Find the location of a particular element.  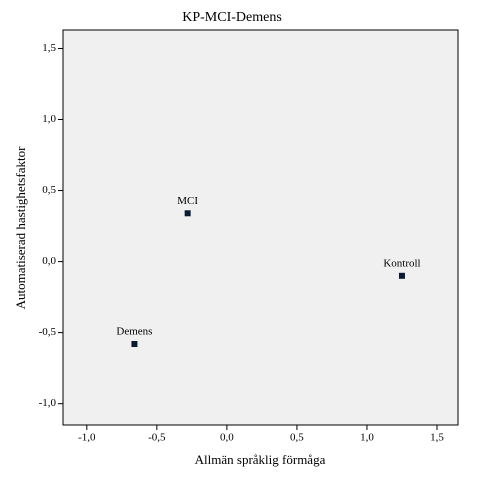

x-tick-label: 0,0 is located at coordinates (227, 438).